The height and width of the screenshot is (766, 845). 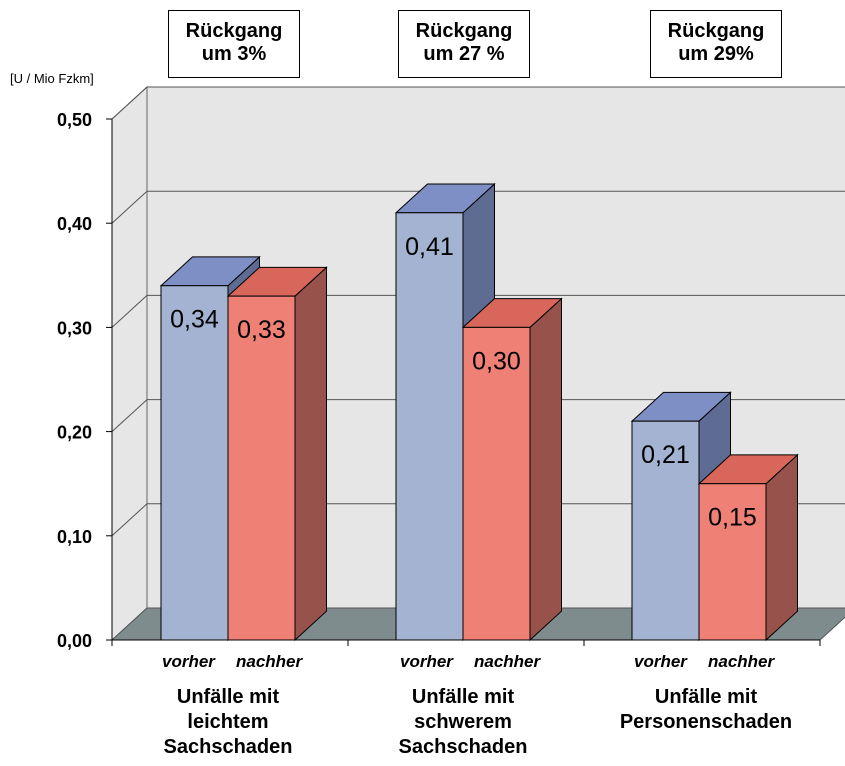 What do you see at coordinates (261, 330) in the screenshot?
I see `data-label: 0,33` at bounding box center [261, 330].